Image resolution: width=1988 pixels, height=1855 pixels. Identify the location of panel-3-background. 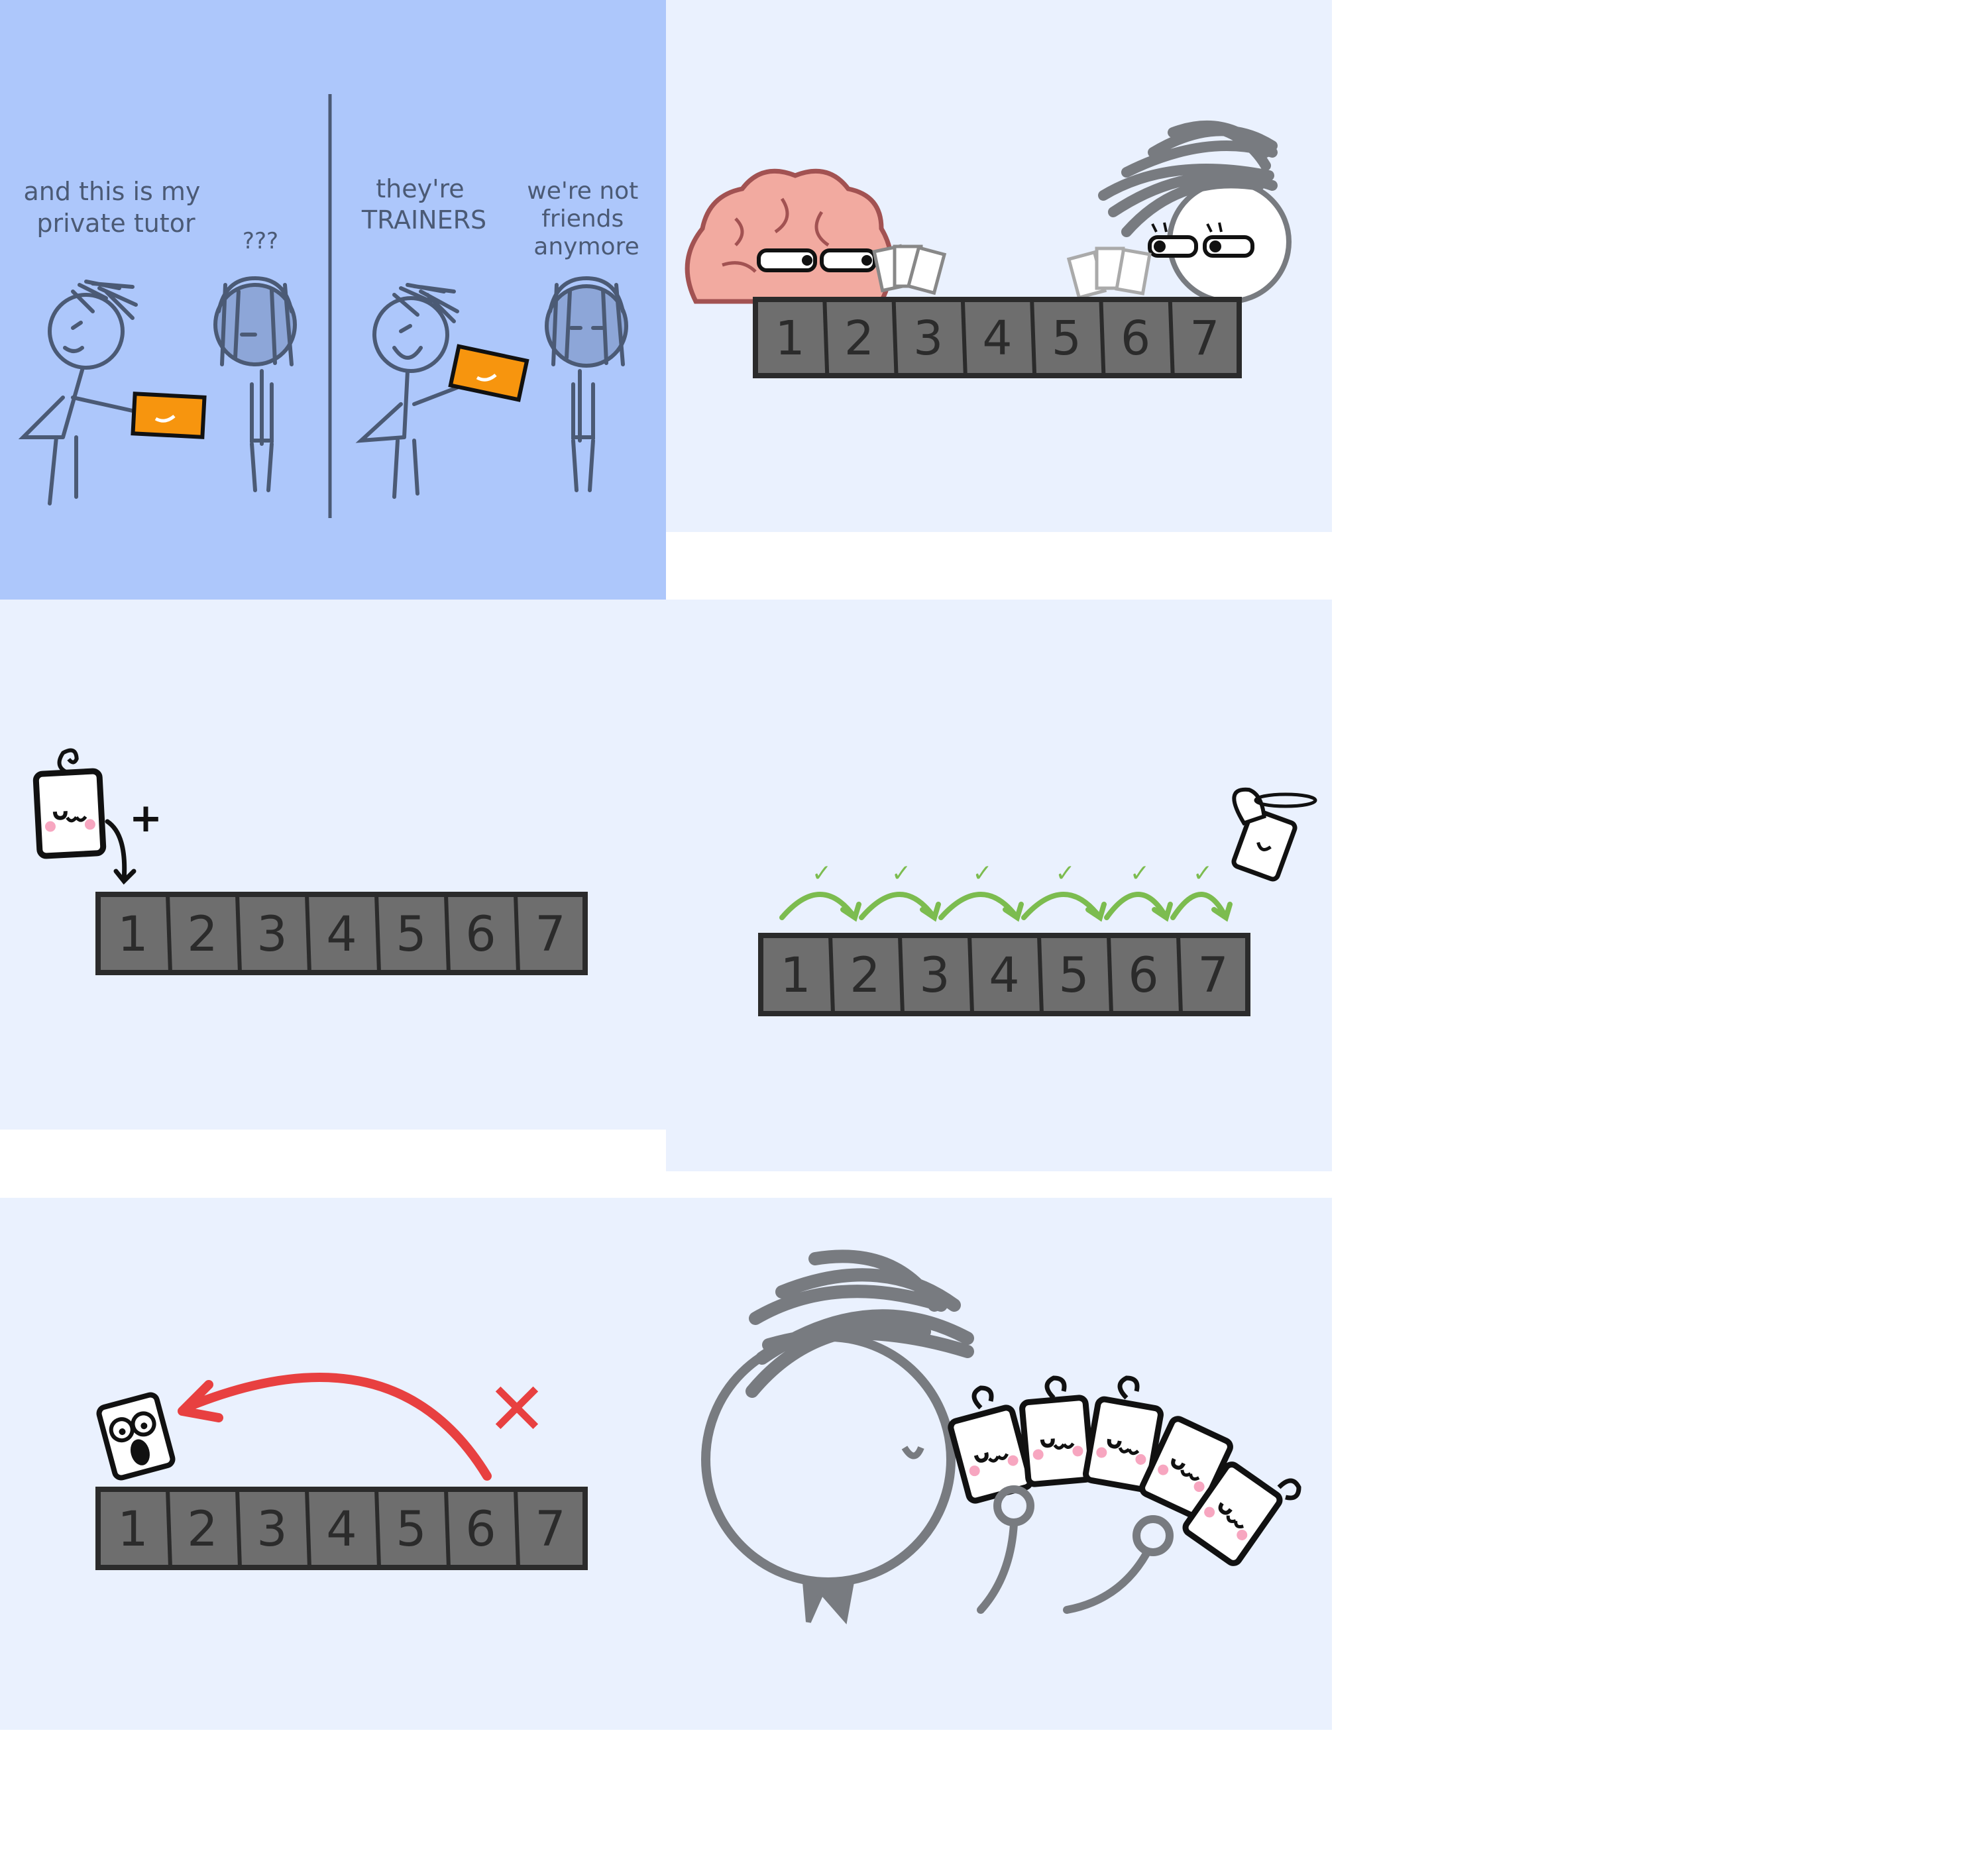
(333, 865).